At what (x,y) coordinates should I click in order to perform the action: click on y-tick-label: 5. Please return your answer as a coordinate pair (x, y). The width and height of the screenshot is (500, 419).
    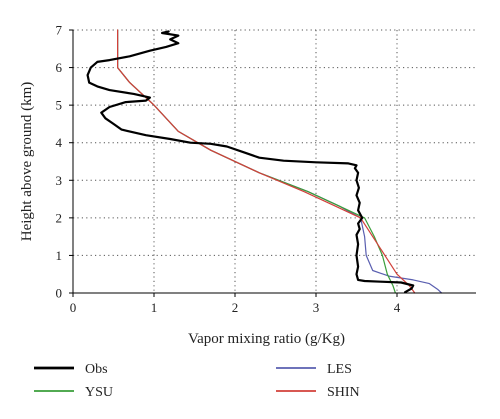
    Looking at the image, I should click on (59, 105).